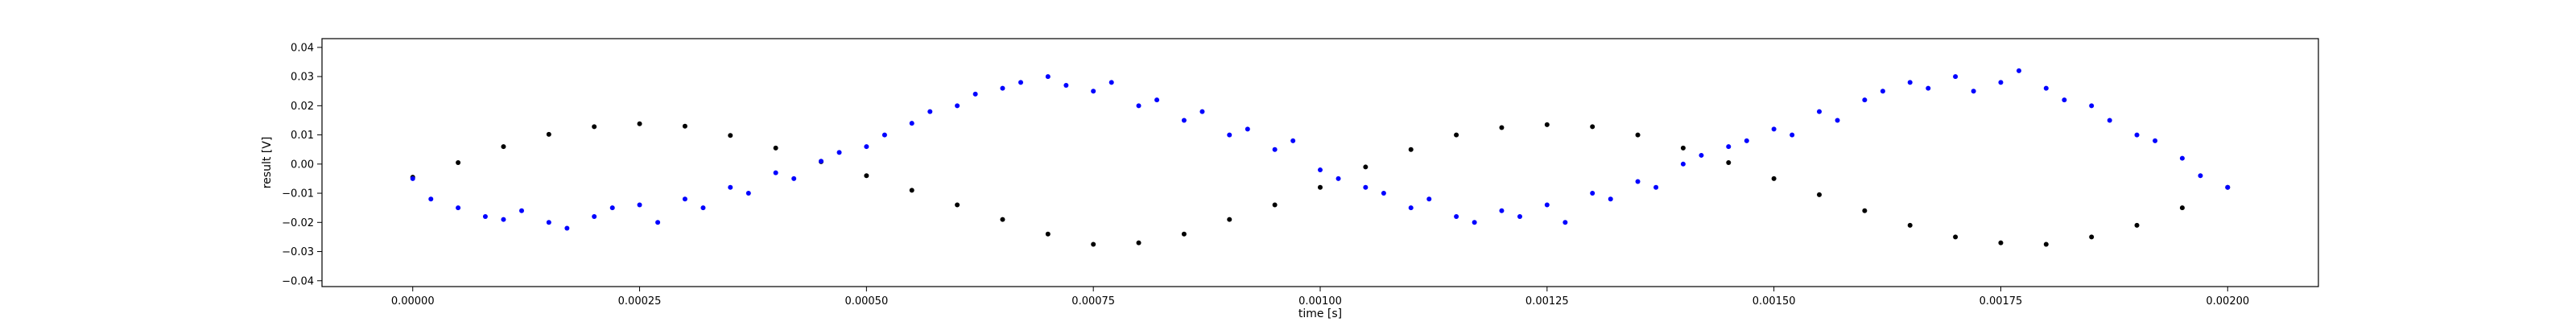 The width and height of the screenshot is (2576, 322). What do you see at coordinates (298, 252) in the screenshot?
I see `y-tick-label: −0.03` at bounding box center [298, 252].